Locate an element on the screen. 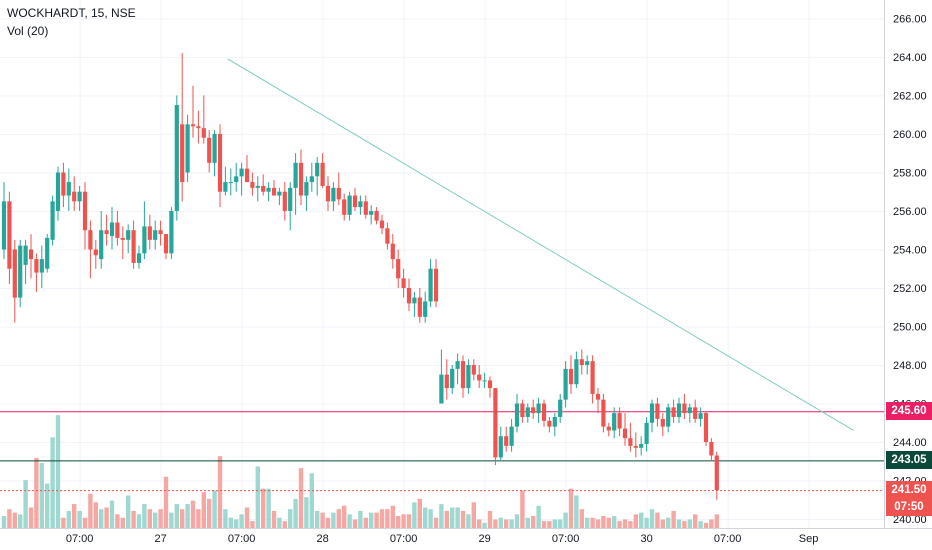 The height and width of the screenshot is (550, 932). symbol-title: WOCKHARDT, 15, NSE is located at coordinates (71, 13).